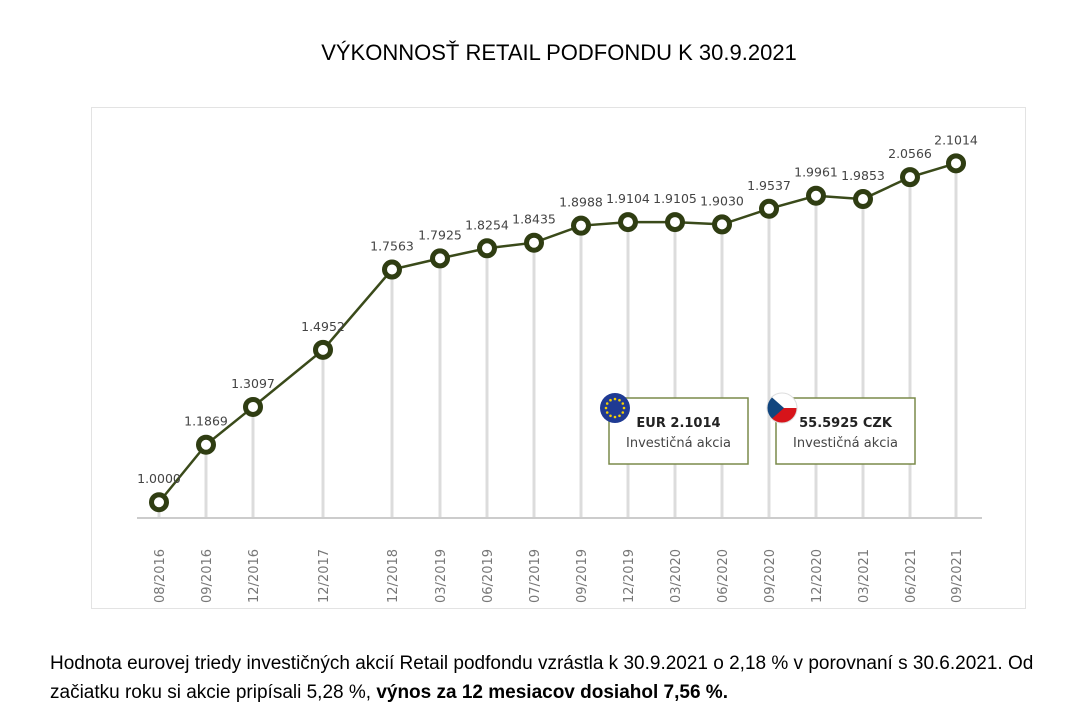 The image size is (1078, 720). I want to click on data-label: 1.7563, so click(392, 246).